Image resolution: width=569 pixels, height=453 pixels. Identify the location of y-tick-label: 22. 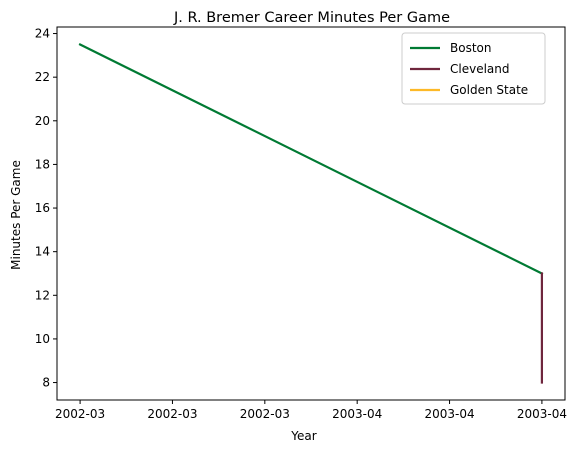
(42, 77).